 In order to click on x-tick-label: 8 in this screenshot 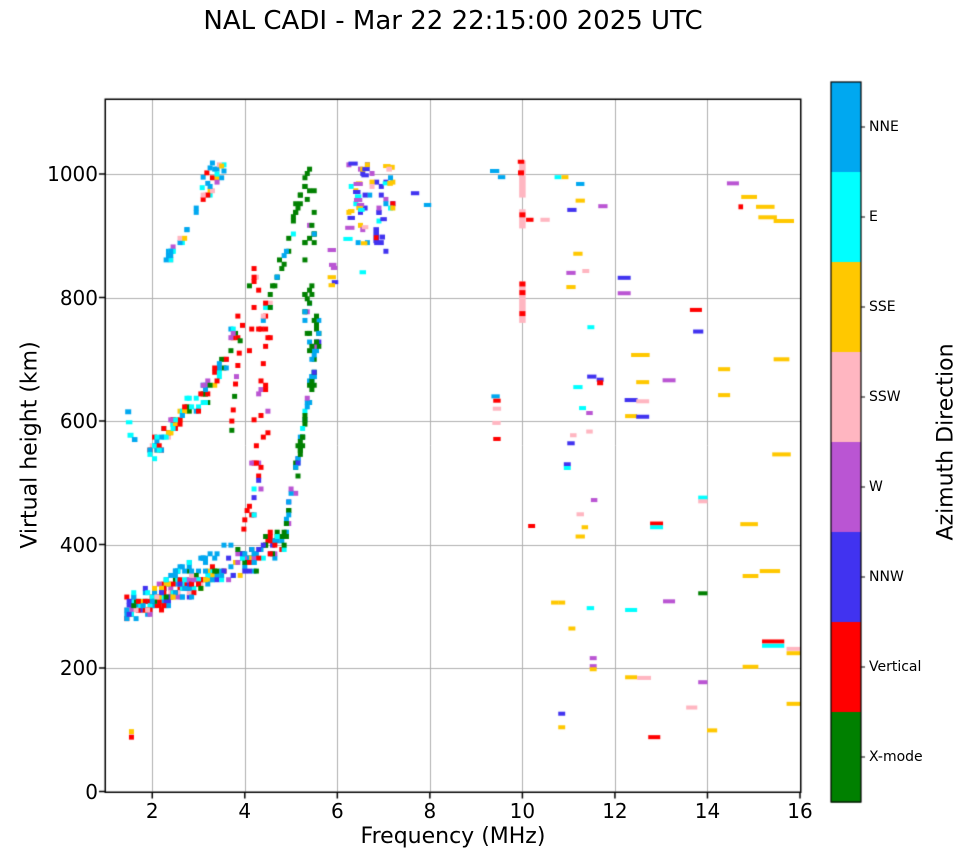, I will do `click(430, 811)`.